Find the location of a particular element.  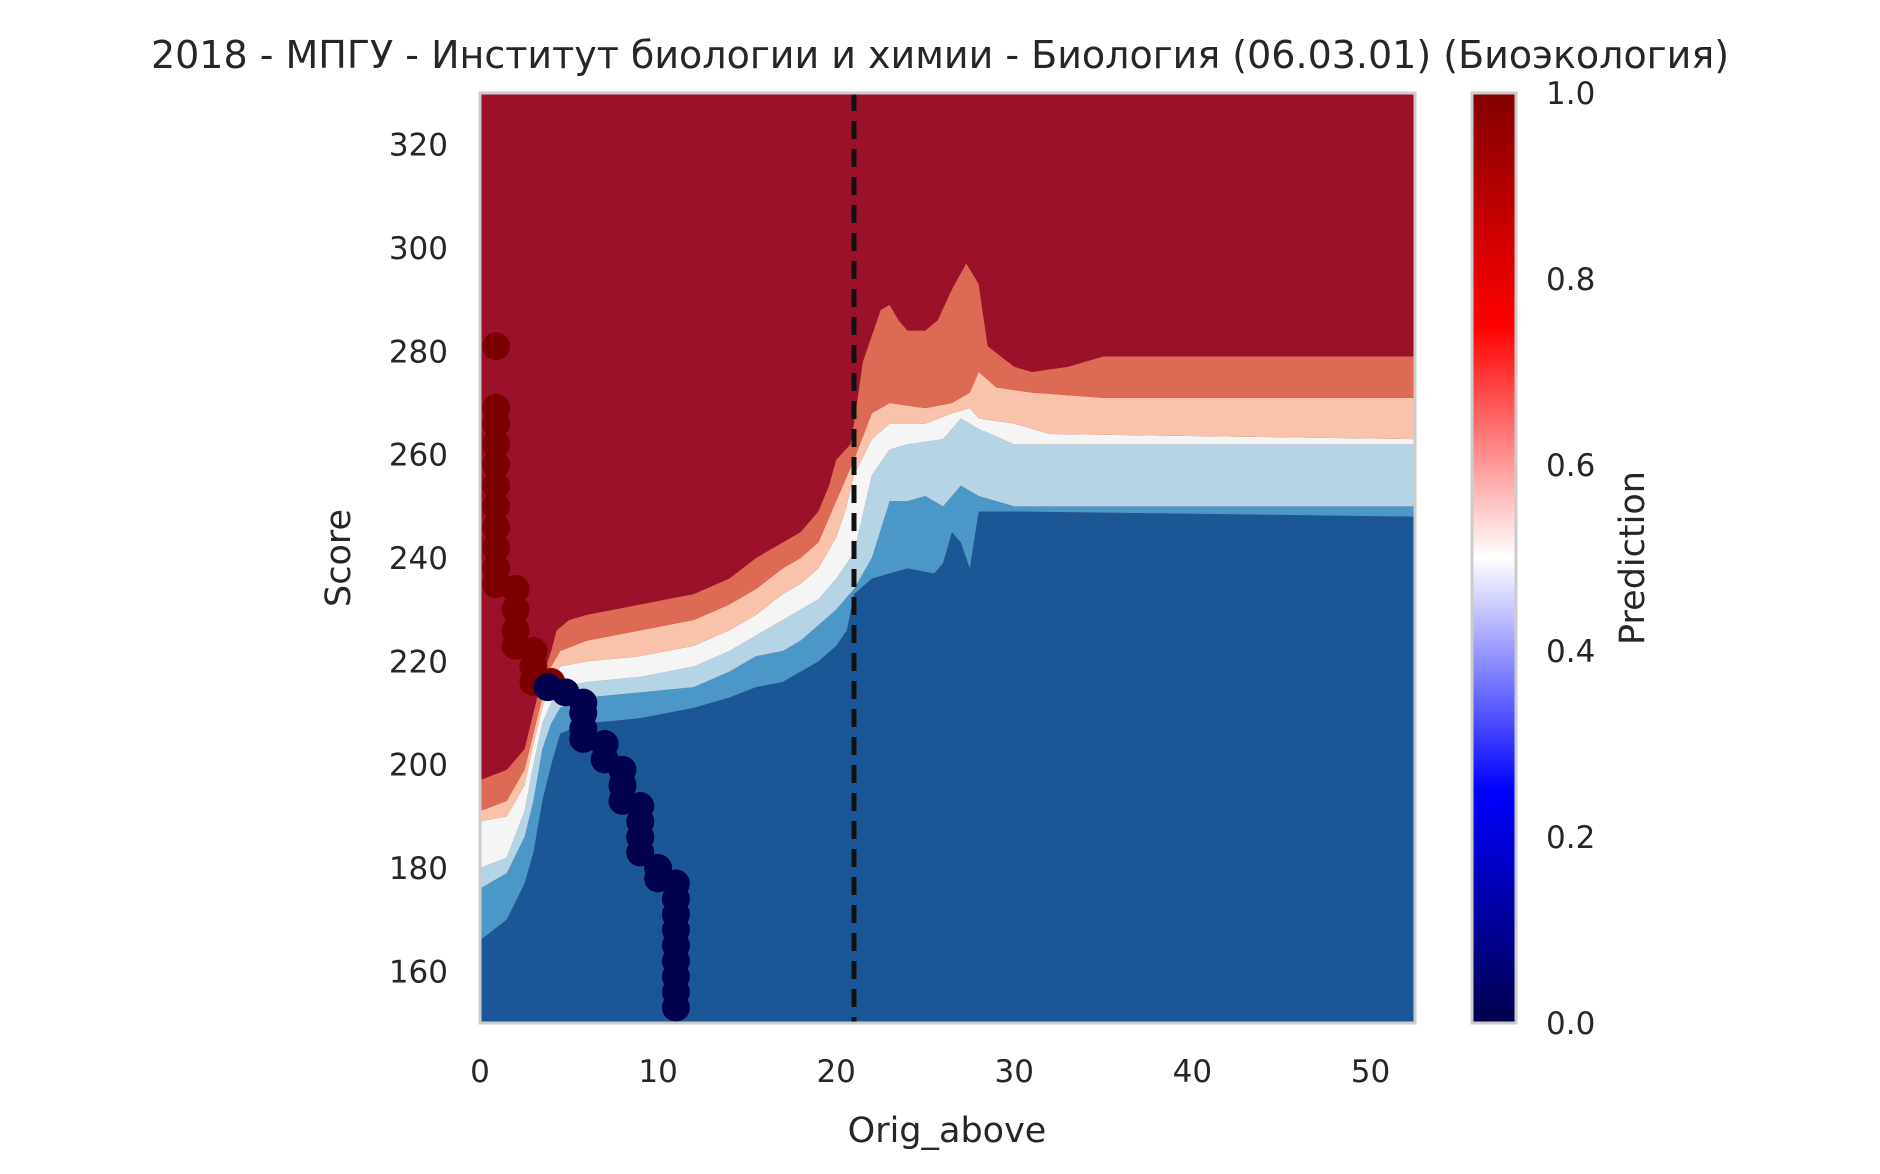

colorbar-tick-label: 0.0 is located at coordinates (1570, 1024).